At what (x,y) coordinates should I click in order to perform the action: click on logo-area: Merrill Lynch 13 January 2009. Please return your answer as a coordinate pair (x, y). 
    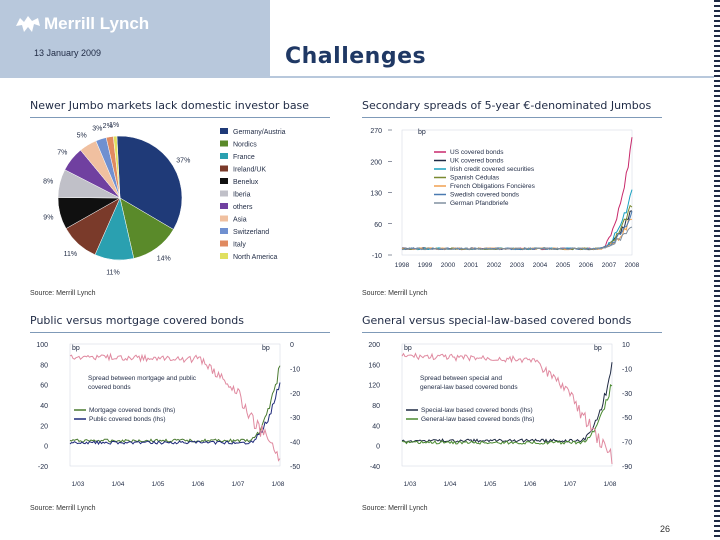
    Looking at the image, I should click on (135, 38).